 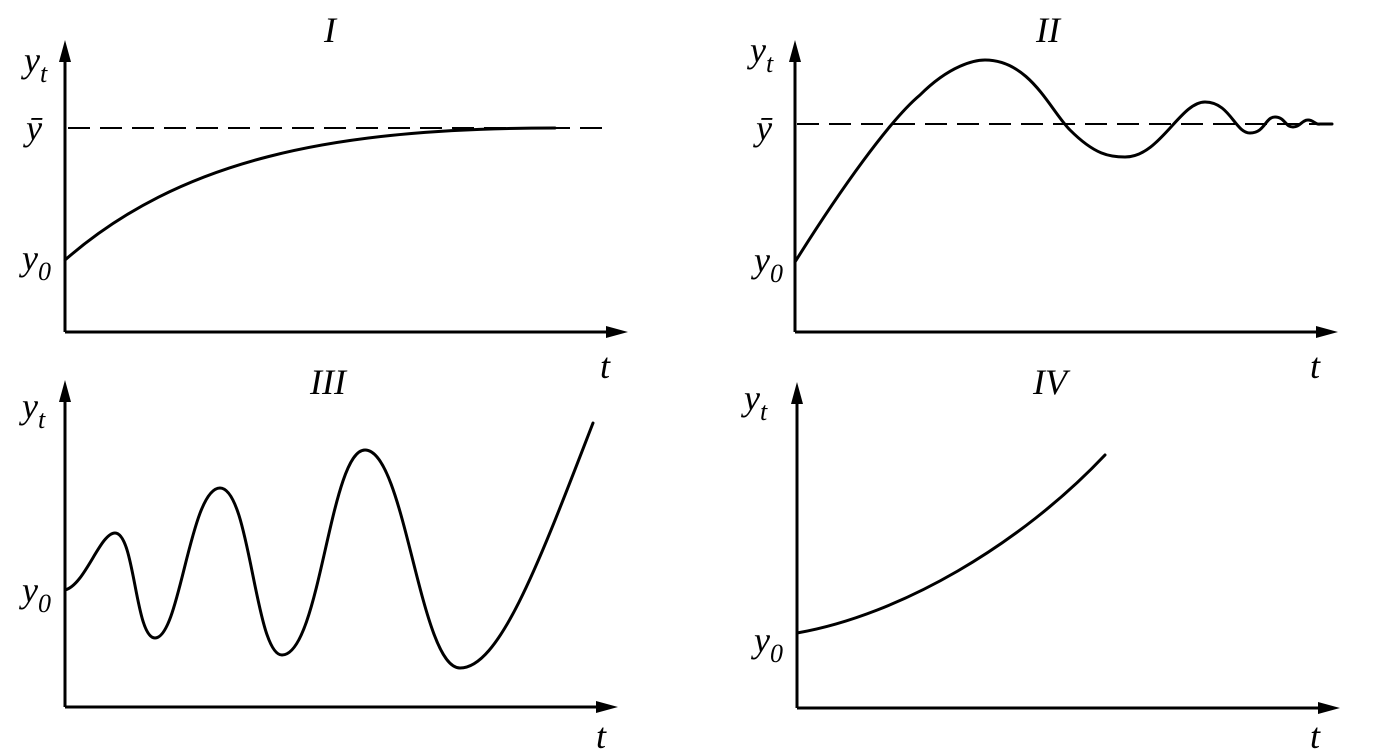 What do you see at coordinates (1048, 30) in the screenshot?
I see `panel-title: II` at bounding box center [1048, 30].